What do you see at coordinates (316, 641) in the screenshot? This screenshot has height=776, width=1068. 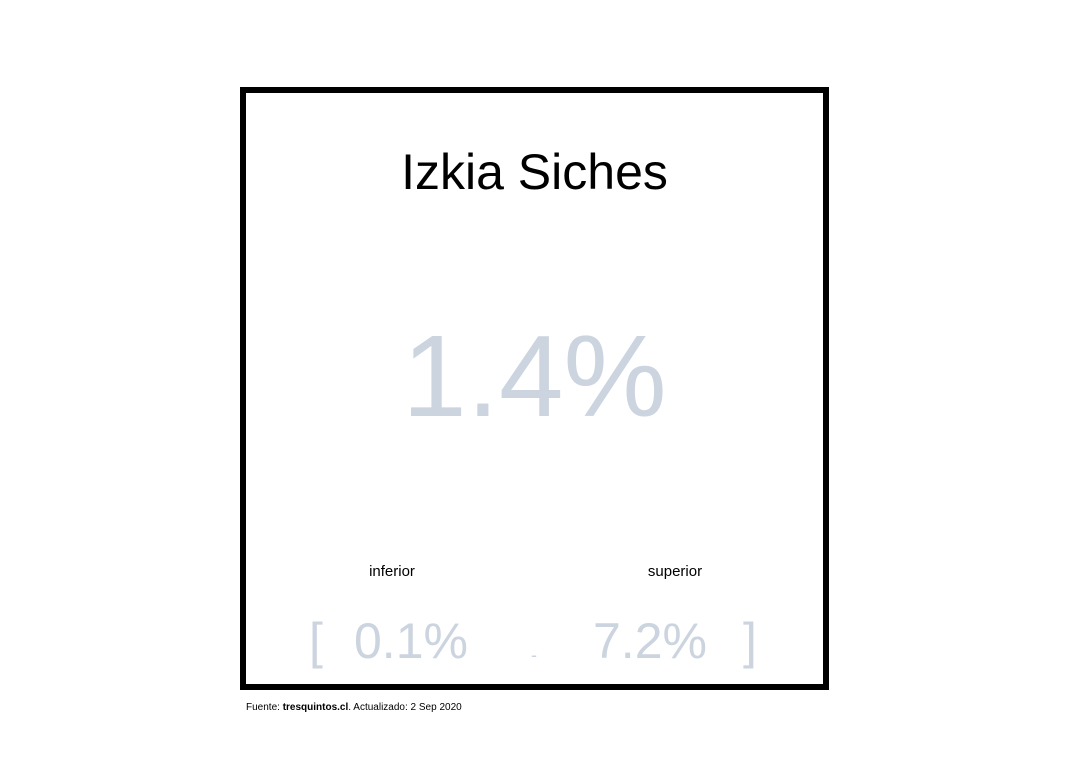 I see `range-open-bracket: [` at bounding box center [316, 641].